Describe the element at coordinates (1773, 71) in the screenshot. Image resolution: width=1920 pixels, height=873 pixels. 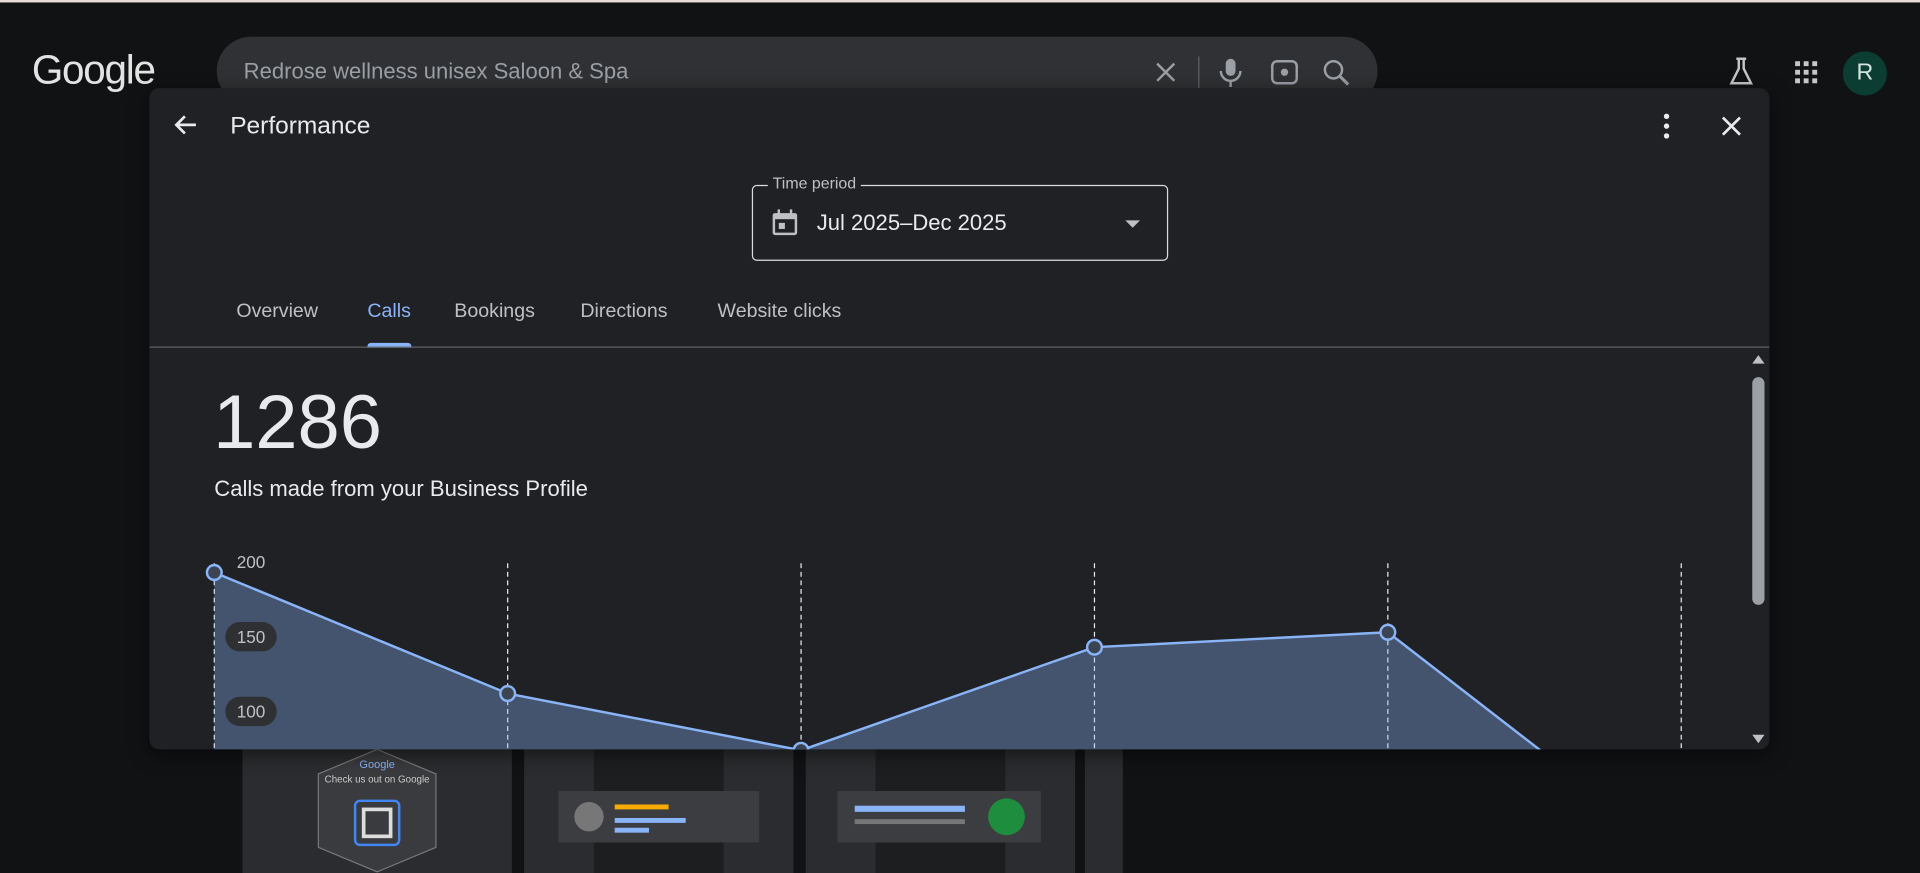
I see `header-icons` at that location.